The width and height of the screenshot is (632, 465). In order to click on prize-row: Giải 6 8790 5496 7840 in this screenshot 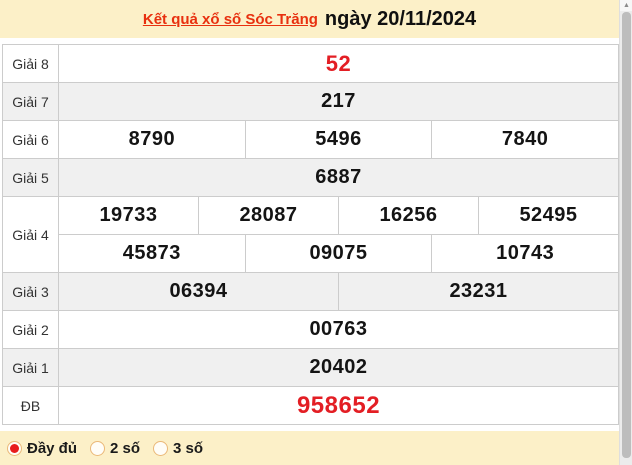, I will do `click(310, 140)`.